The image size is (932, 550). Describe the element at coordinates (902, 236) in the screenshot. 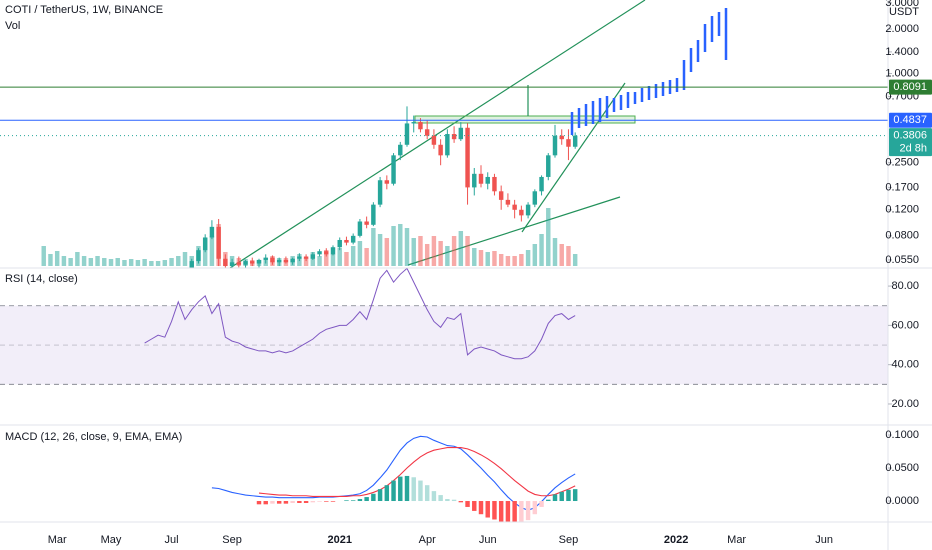

I see `y-tick-label: 0.0800` at that location.